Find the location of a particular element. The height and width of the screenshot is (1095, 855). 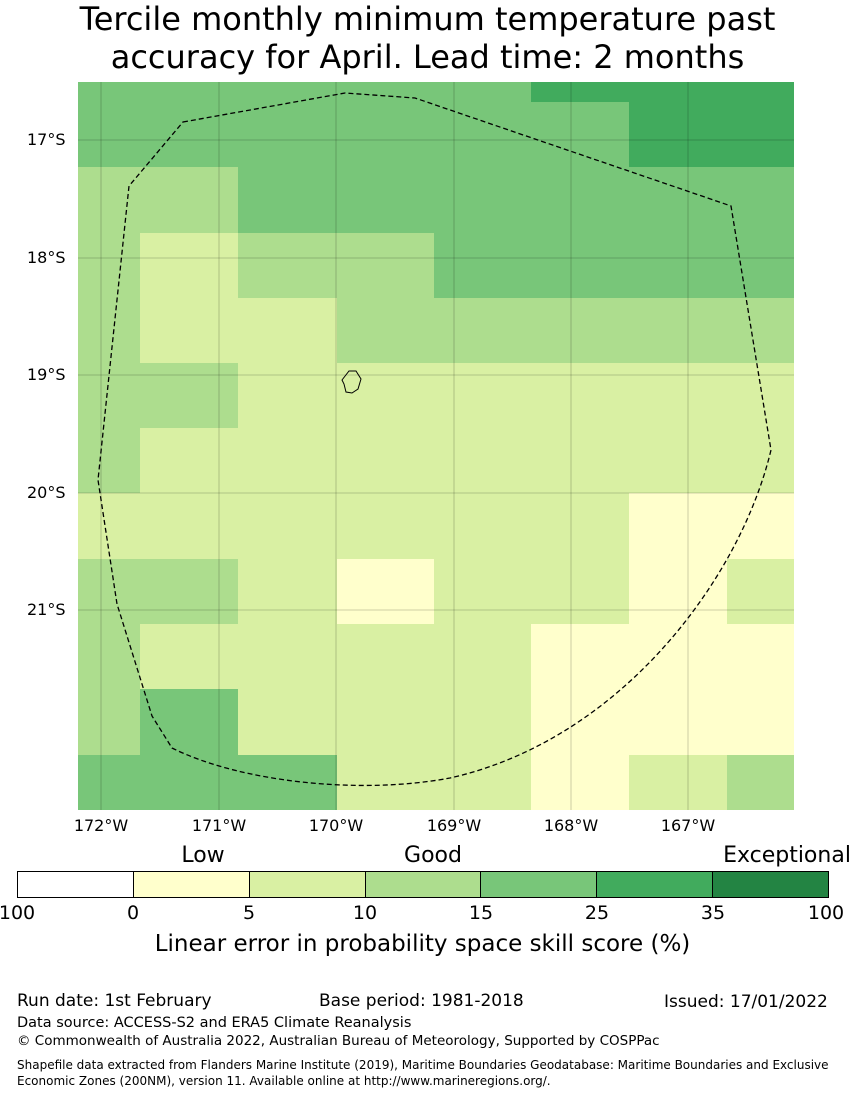

title-line-2: accuracy for April. Lead time: 2 months is located at coordinates (427, 57).